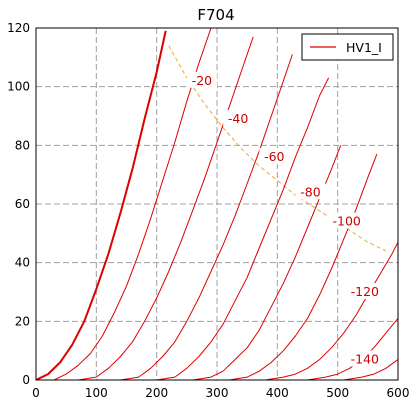  I want to click on curve-label: -80, so click(310, 191).